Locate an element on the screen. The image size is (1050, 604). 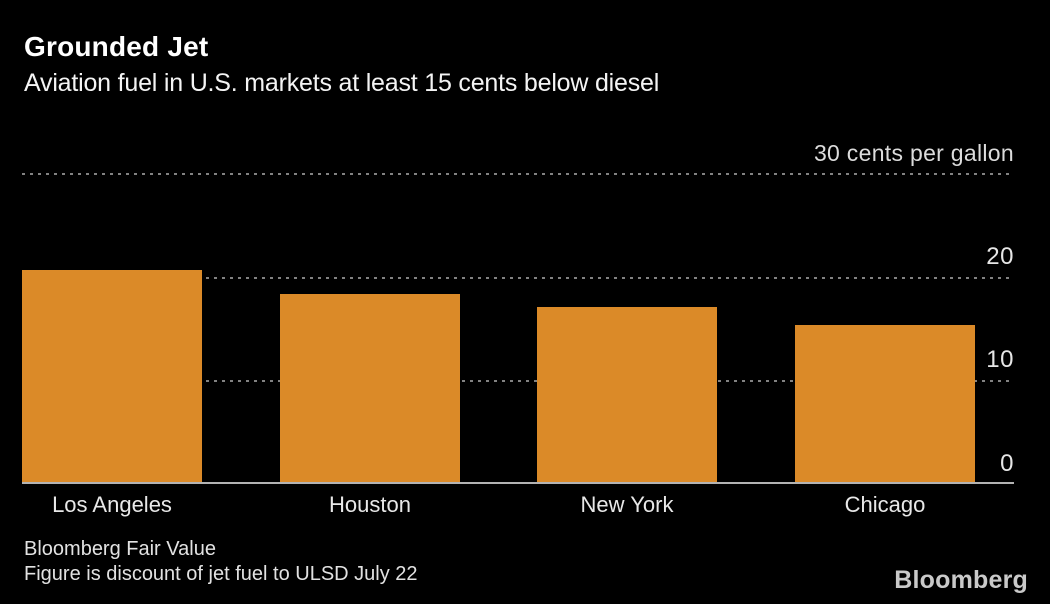
bar-chicago is located at coordinates (885, 403).